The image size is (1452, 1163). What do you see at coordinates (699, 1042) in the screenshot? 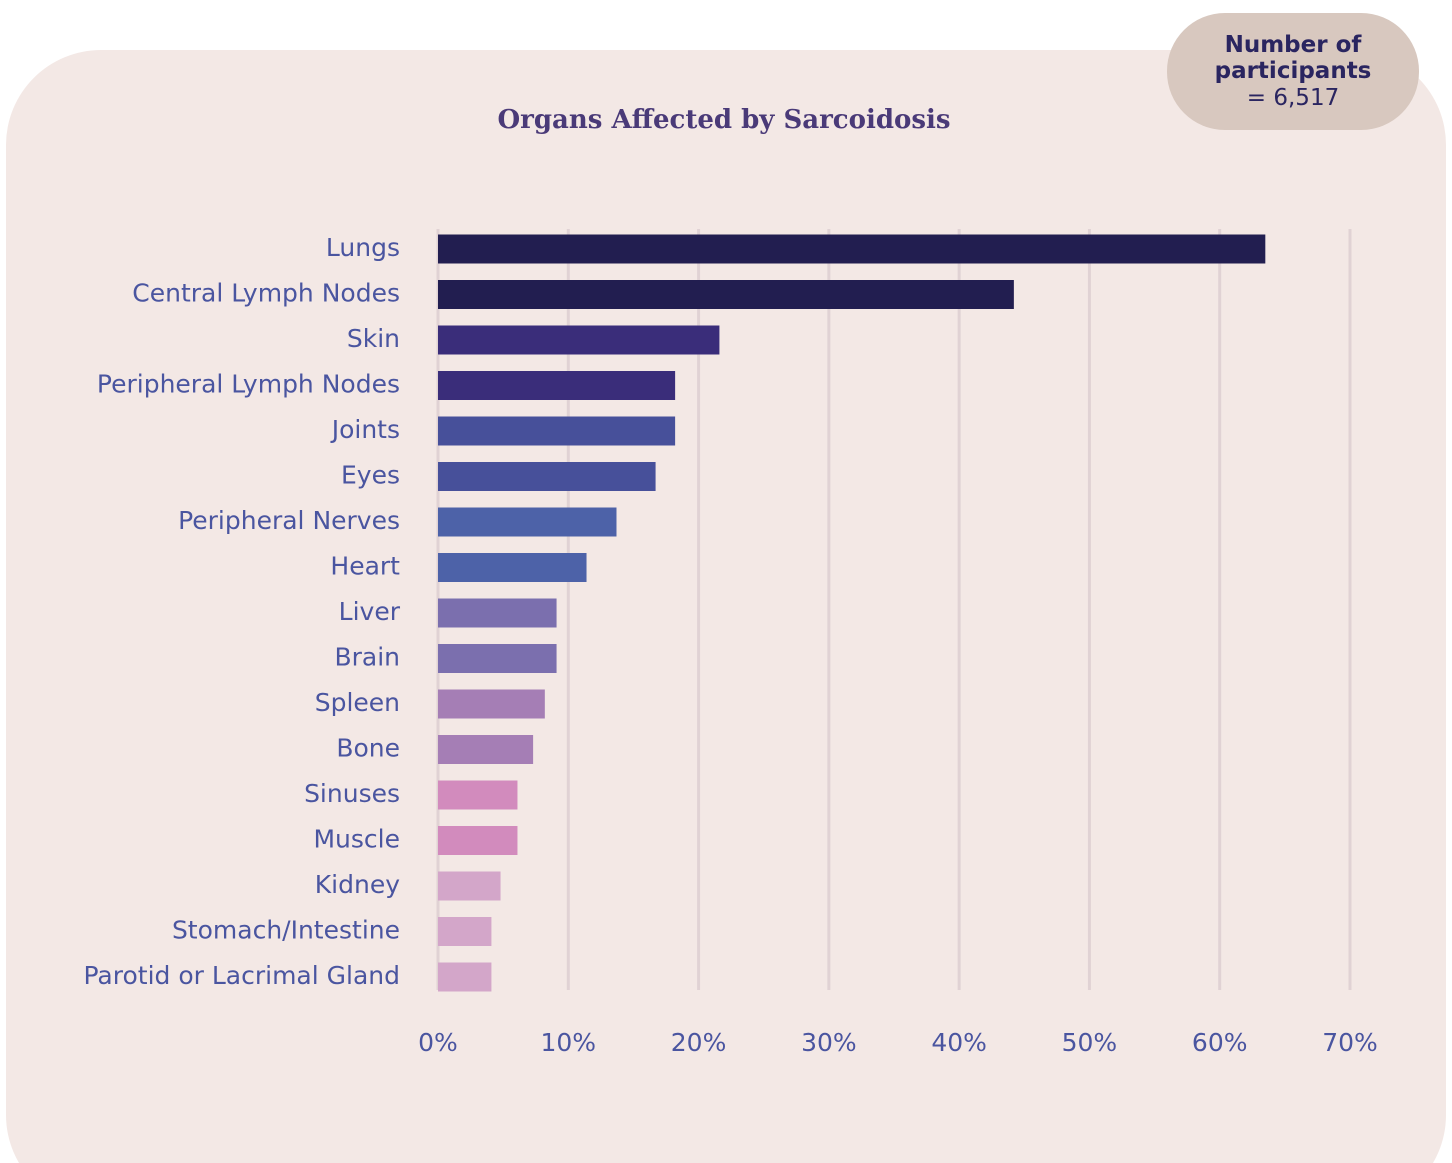
I see `x-tick-label: 20%` at bounding box center [699, 1042].